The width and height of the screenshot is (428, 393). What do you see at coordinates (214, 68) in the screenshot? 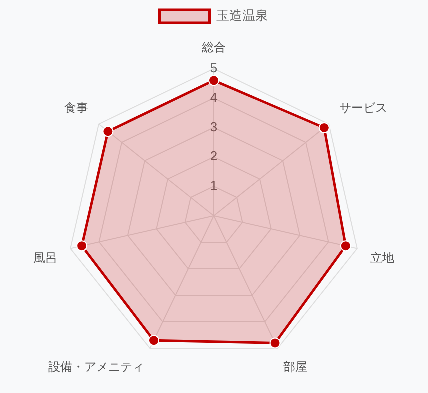
I see `y-tick-label: 5` at bounding box center [214, 68].